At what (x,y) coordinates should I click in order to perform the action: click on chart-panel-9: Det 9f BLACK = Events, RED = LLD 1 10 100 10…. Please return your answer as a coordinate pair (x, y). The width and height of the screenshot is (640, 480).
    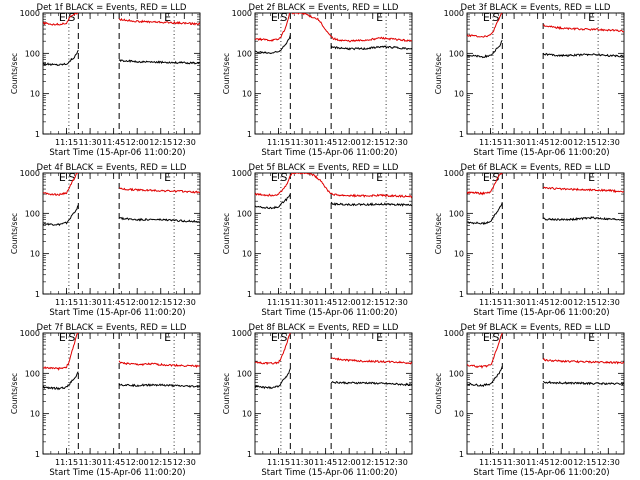
    Looking at the image, I should click on (529, 400).